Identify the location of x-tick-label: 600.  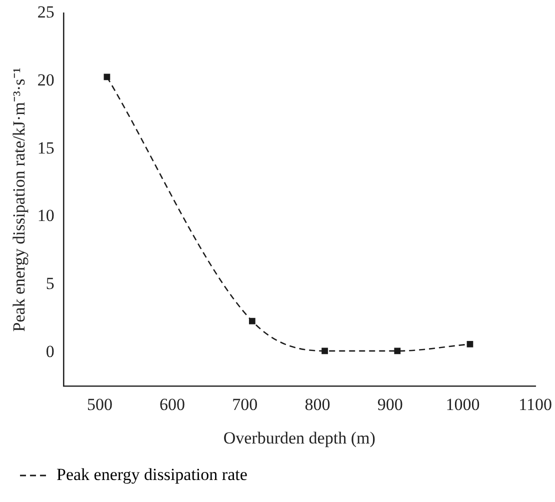
(173, 404).